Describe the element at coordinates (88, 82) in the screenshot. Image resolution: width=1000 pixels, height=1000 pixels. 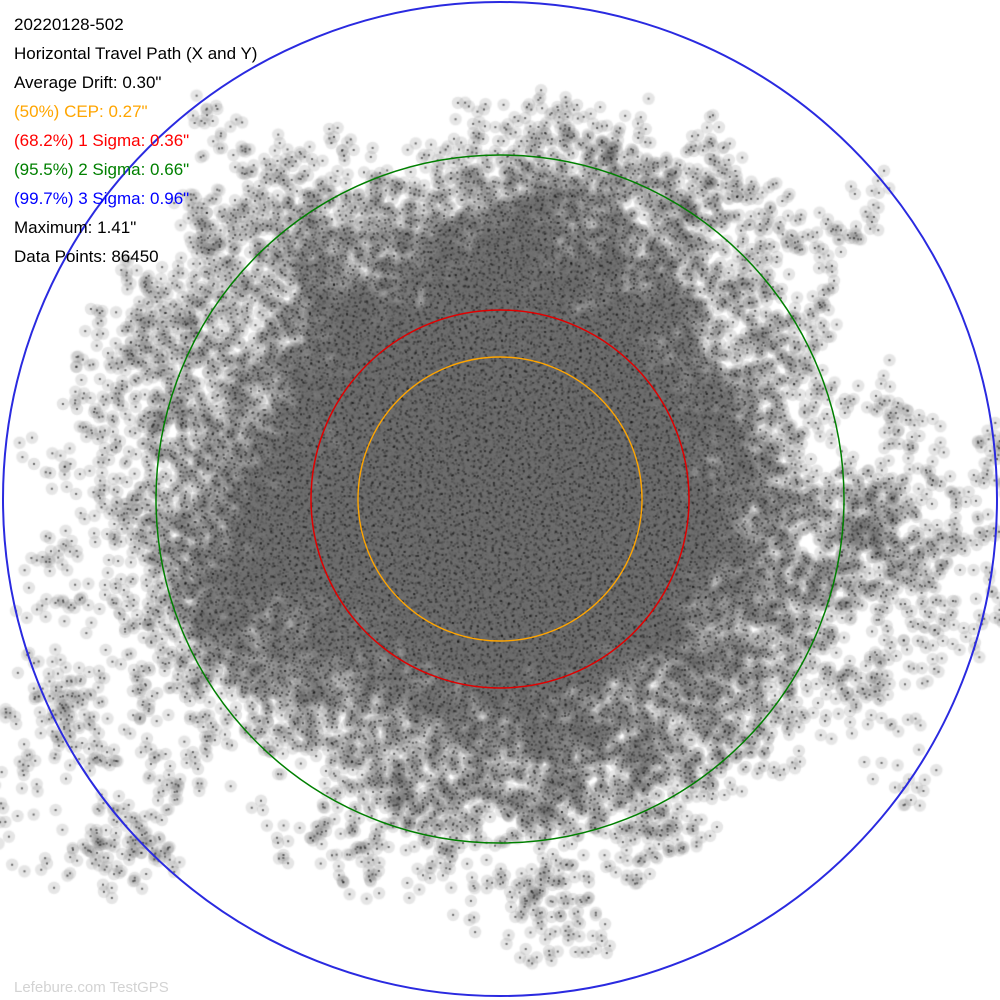
I see `stat-average-drift: Average Drift: 0.30"` at that location.